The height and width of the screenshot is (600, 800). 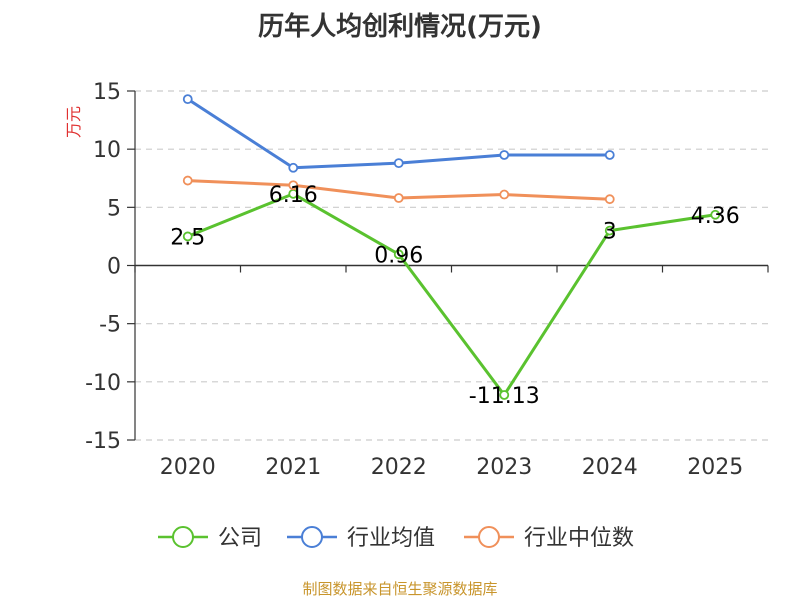 What do you see at coordinates (73, 122) in the screenshot?
I see `y-axis-label: 万元` at bounding box center [73, 122].